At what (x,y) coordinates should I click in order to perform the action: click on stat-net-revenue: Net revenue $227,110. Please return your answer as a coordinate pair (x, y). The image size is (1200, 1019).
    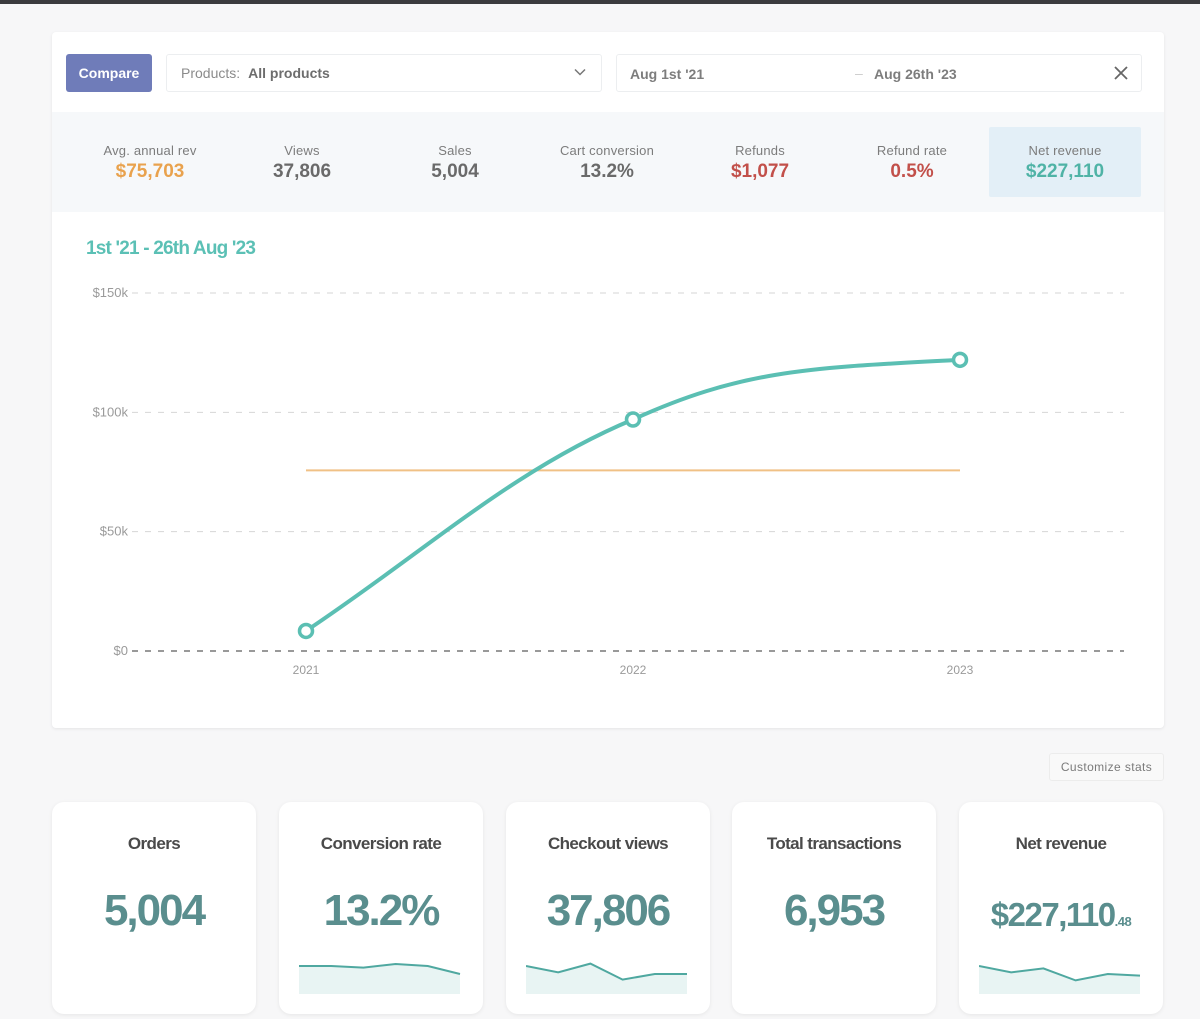
    Looking at the image, I should click on (1065, 162).